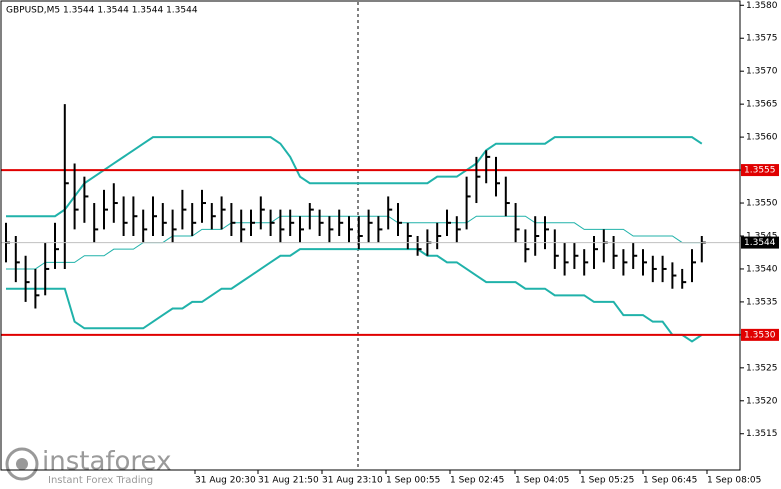  What do you see at coordinates (100, 480) in the screenshot?
I see `watermark-slogan: Instant Forex Trading` at bounding box center [100, 480].